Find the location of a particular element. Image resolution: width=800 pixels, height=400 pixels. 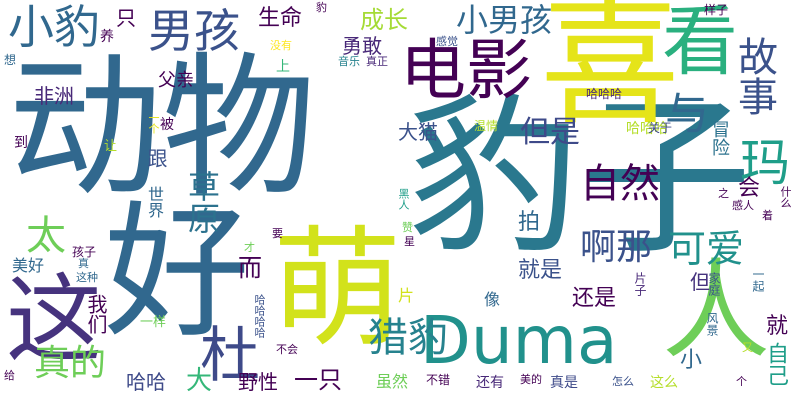

word-buhui: 不会 is located at coordinates (287, 349).